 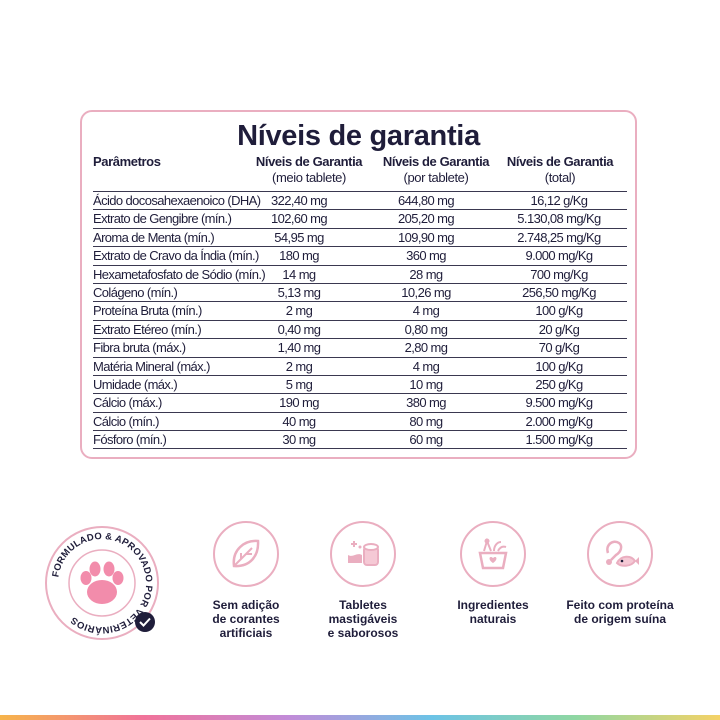 What do you see at coordinates (299, 384) in the screenshot?
I see `half-tablet-cell: 5 mg` at bounding box center [299, 384].